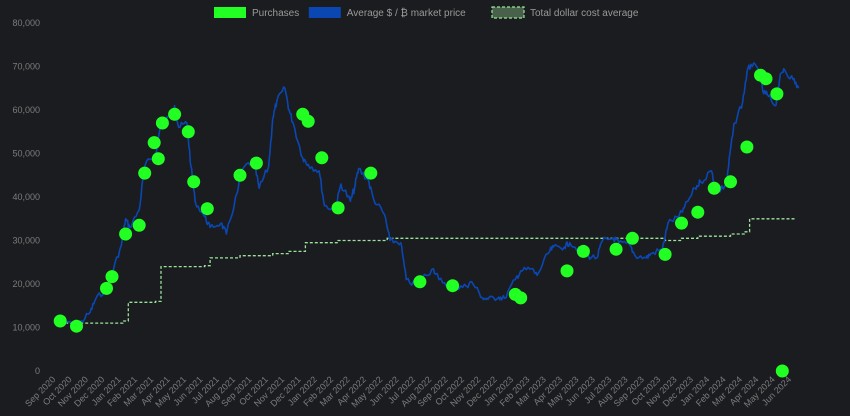 The height and width of the screenshot is (416, 850). Describe the element at coordinates (26, 328) in the screenshot. I see `y-tick-label: 10,000` at that location.